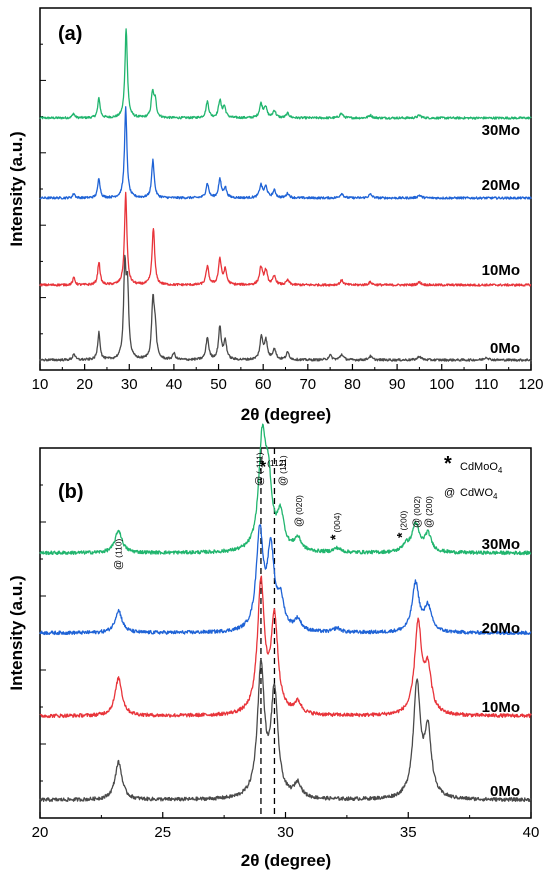  I want to click on panel-a-label: (a), so click(70, 34).